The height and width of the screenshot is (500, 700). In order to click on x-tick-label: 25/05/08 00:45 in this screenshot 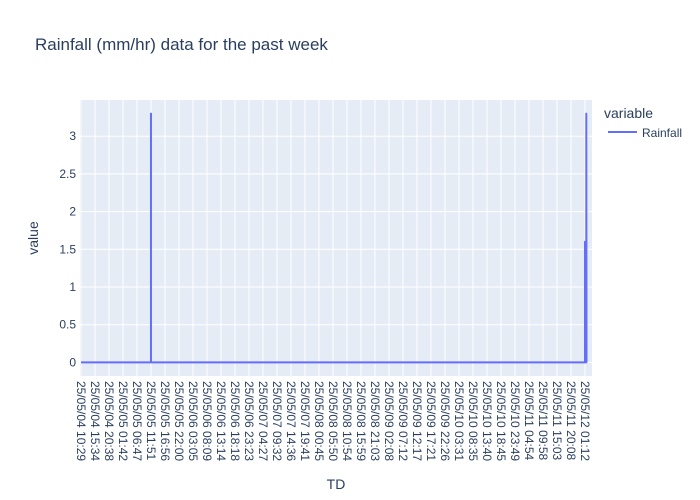, I will do `click(319, 421)`.